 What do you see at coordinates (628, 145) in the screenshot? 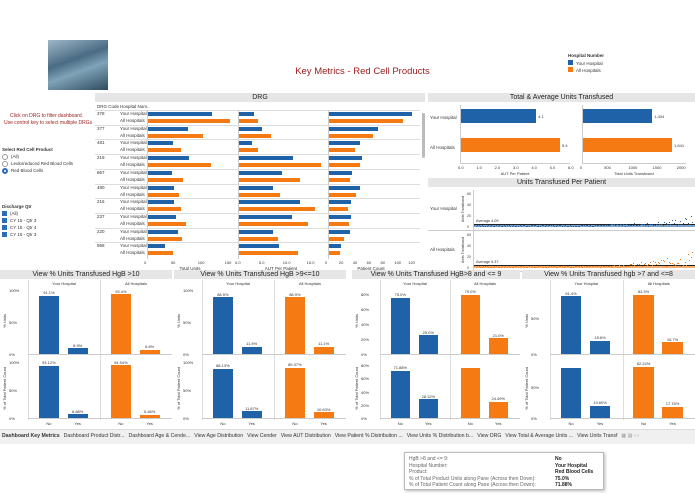
I see `bar-total-all` at bounding box center [628, 145].